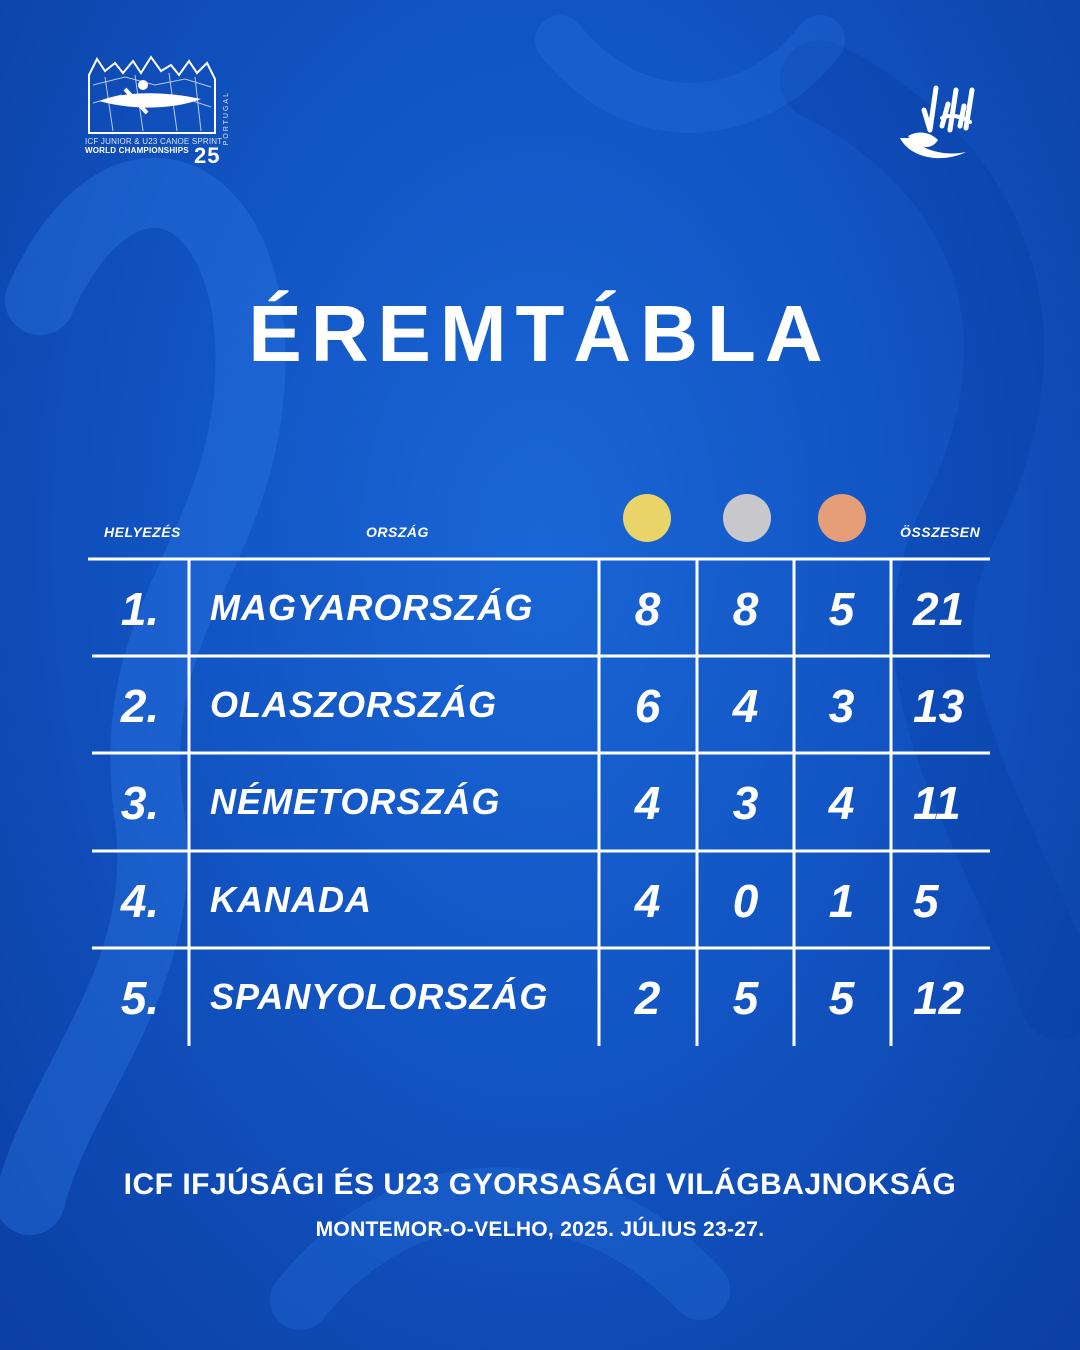  Describe the element at coordinates (152, 94) in the screenshot. I see `paddler-mountain-logo-icon` at that location.